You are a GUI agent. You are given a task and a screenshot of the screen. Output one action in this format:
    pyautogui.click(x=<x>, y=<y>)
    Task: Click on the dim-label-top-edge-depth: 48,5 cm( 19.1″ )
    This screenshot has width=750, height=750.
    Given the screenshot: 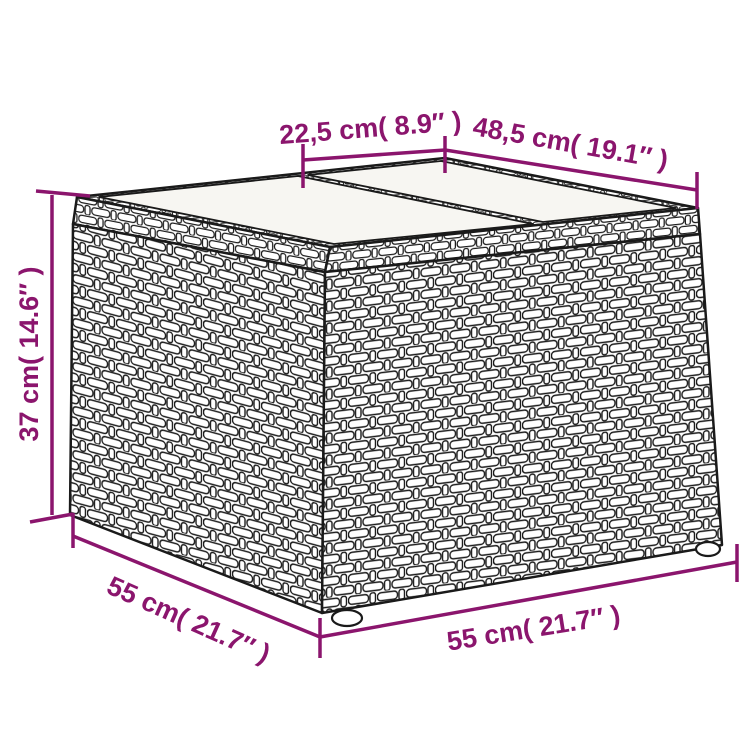 What is the action you would take?
    pyautogui.click(x=571, y=143)
    